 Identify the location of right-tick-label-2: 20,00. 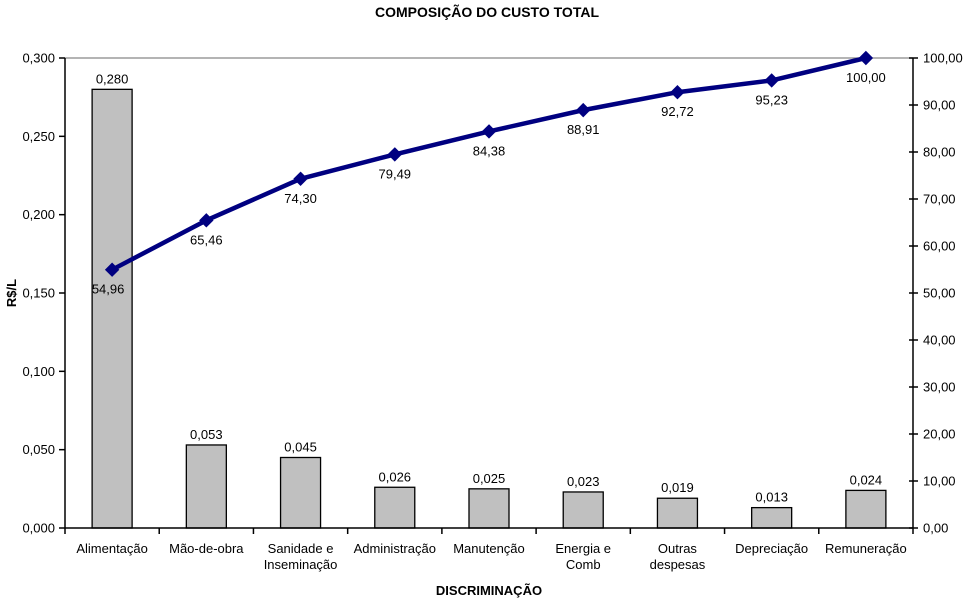
(939, 434).